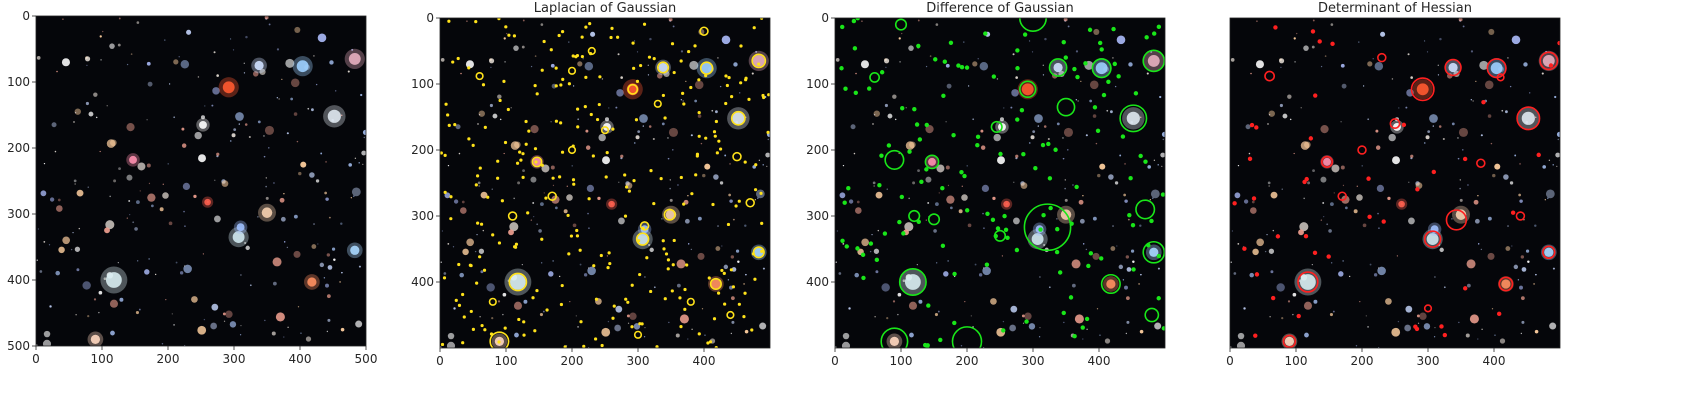 The width and height of the screenshot is (1697, 407). I want to click on x-tick-label: 400, so click(1494, 361).